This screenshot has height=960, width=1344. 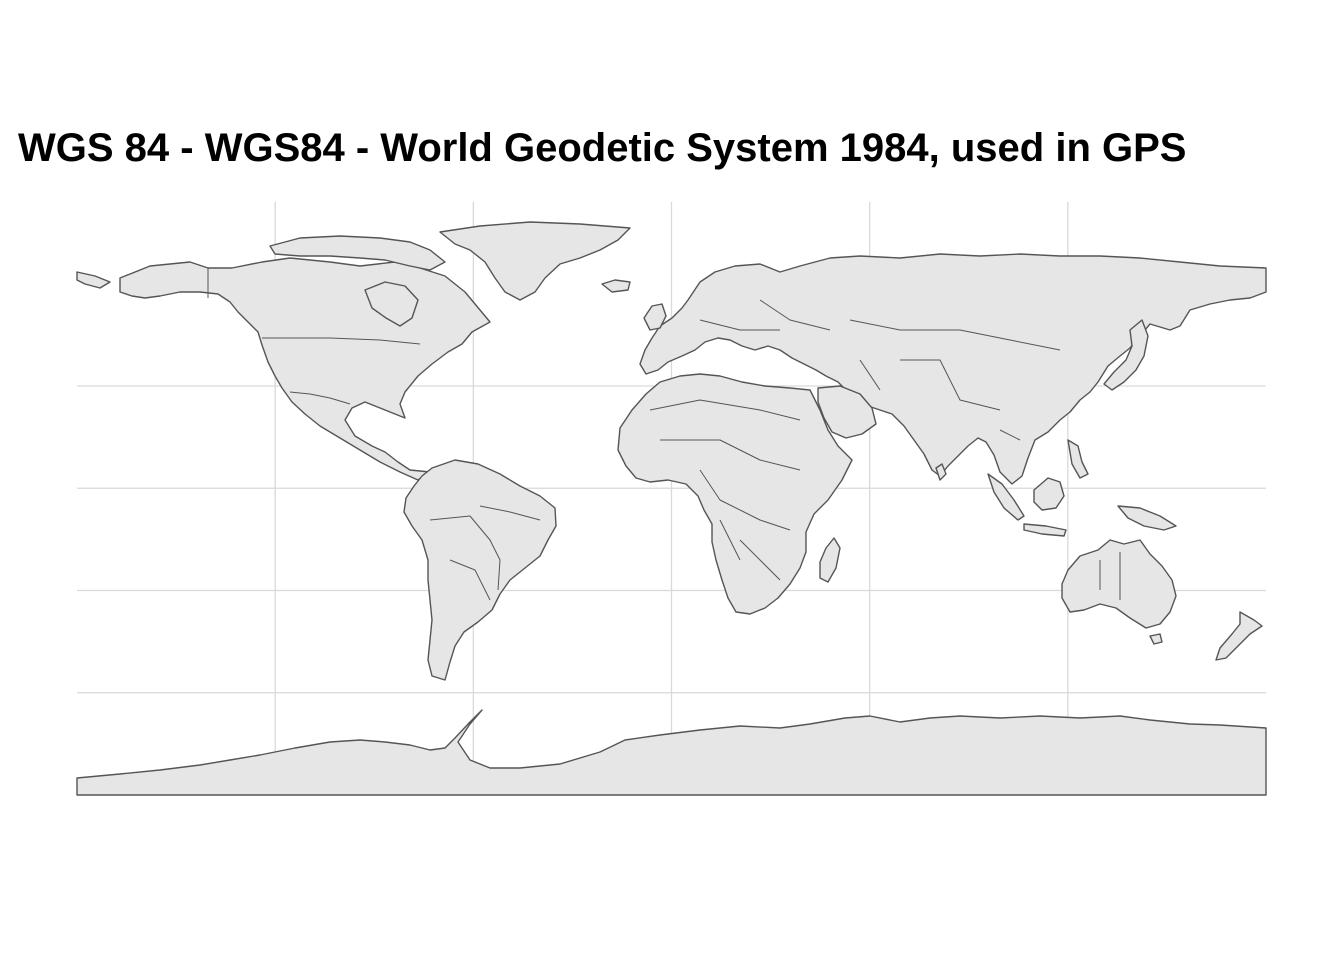 I want to click on madagascar, so click(x=830, y=560).